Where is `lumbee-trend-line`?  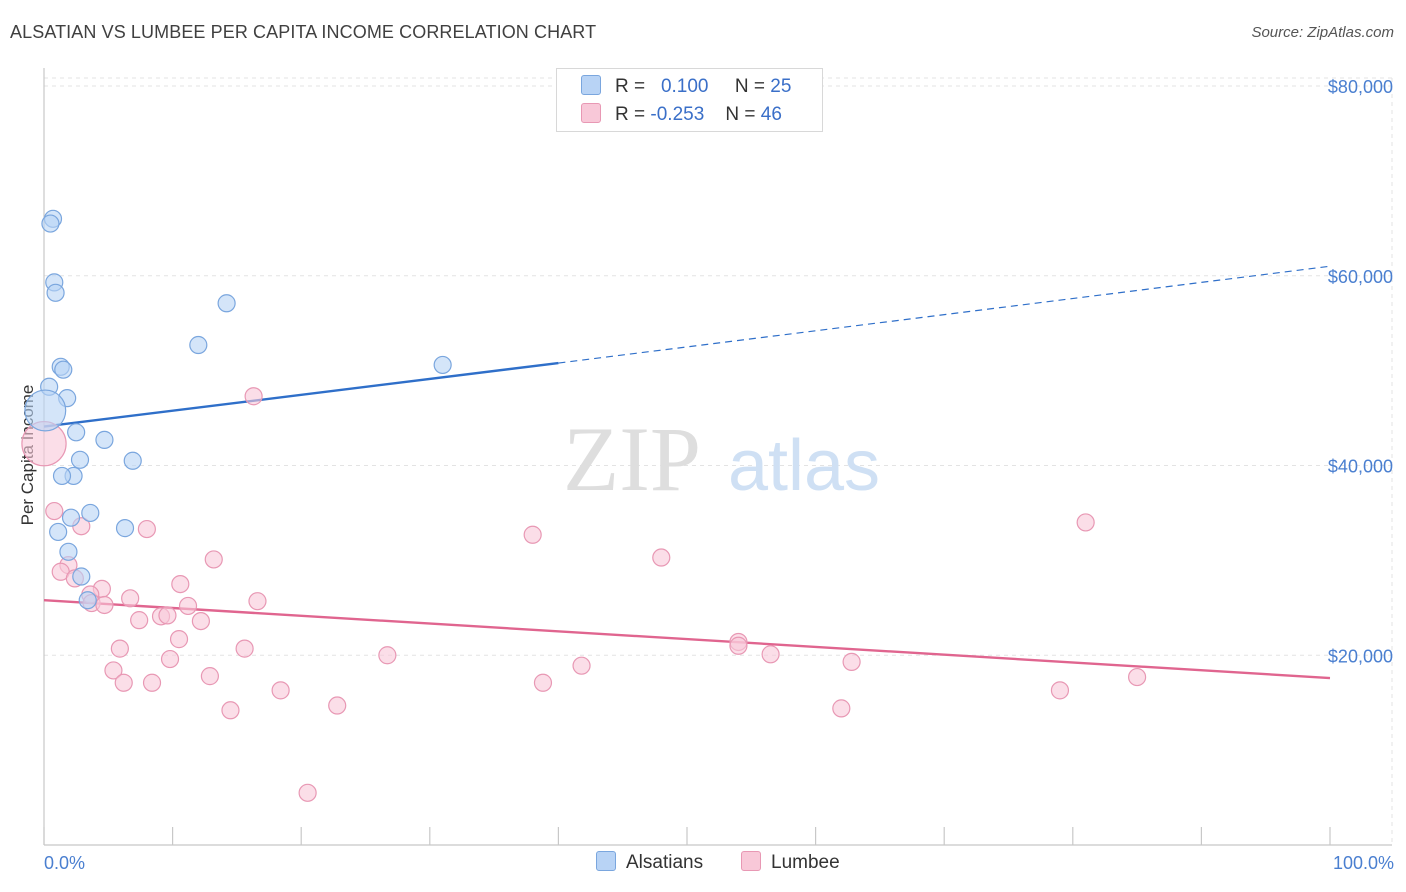 lumbee-trend-line is located at coordinates (687, 639).